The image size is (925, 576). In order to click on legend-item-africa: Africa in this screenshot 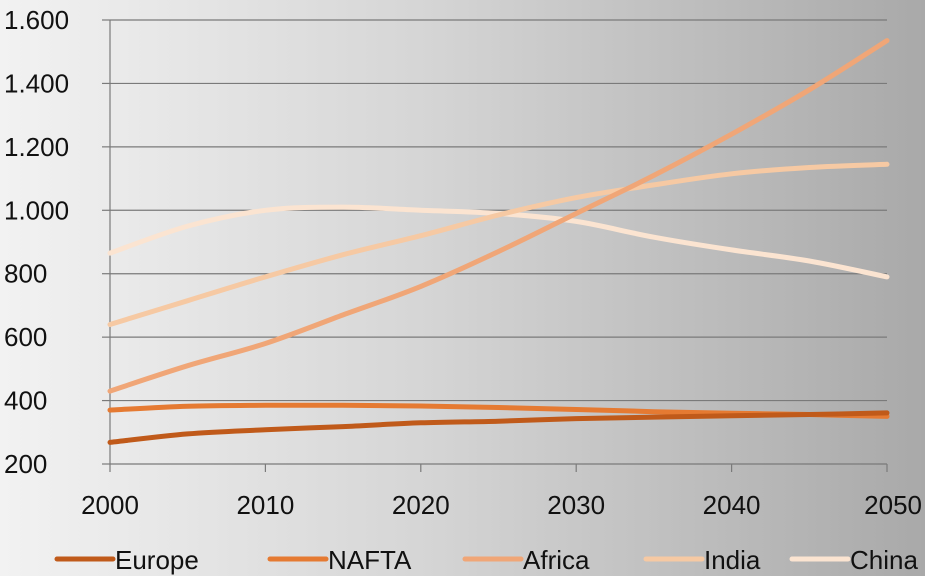, I will do `click(526, 560)`.